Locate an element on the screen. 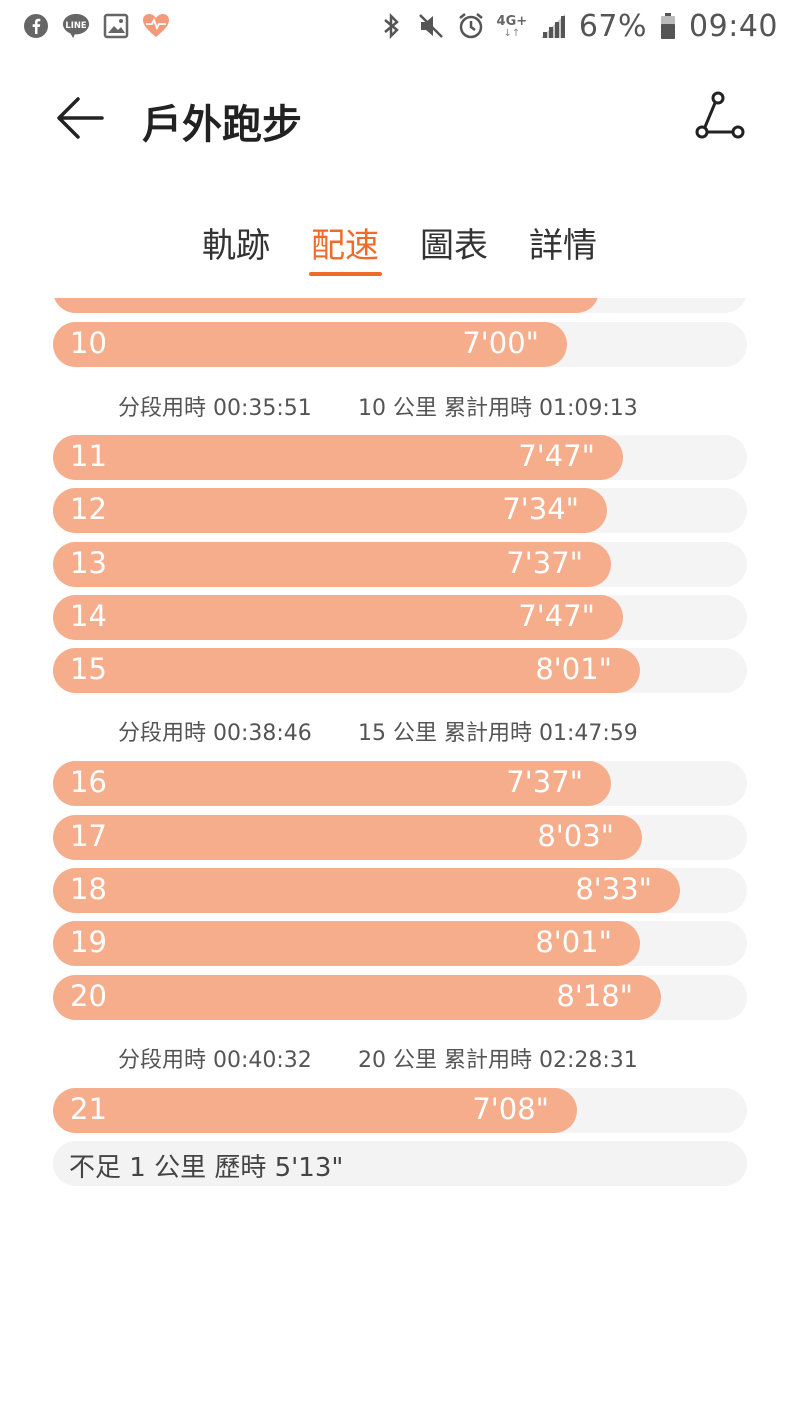 This screenshot has height=1422, width=800. split-row: 21 7'08" is located at coordinates (400, 1110).